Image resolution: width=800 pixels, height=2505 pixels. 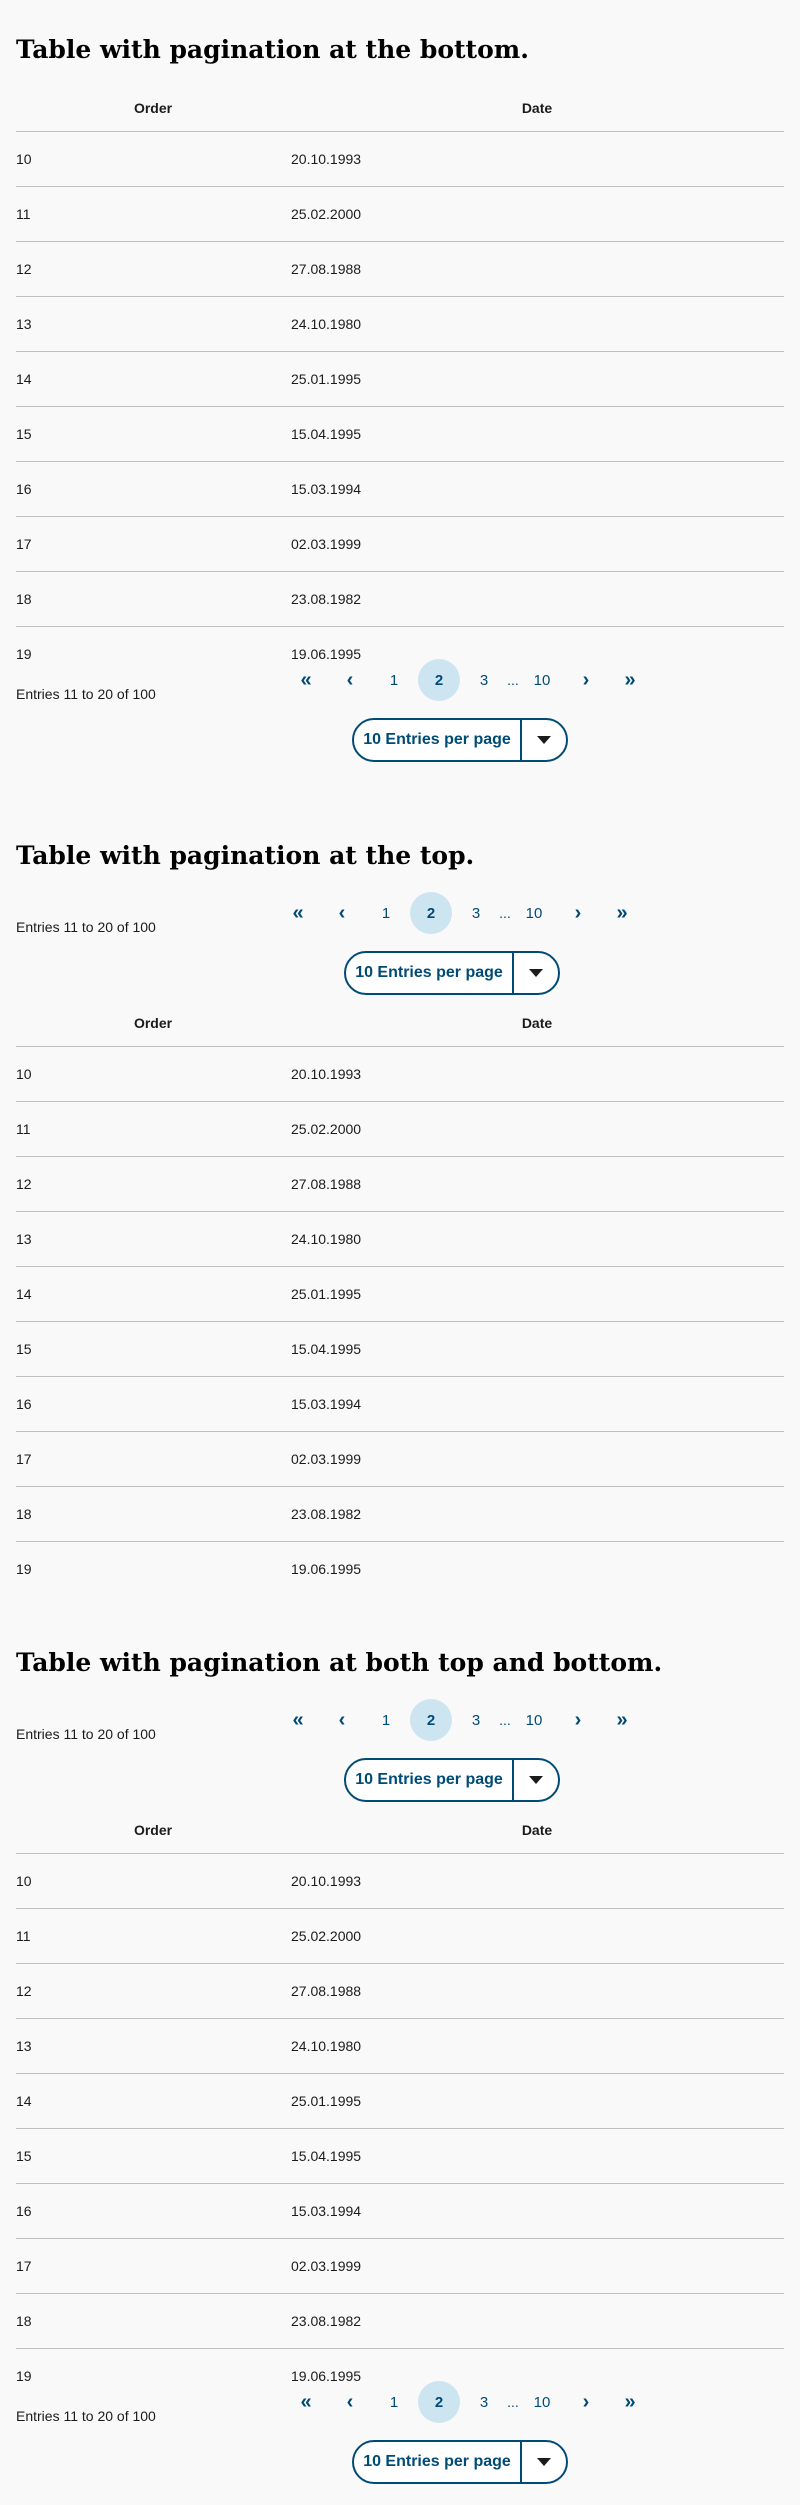 What do you see at coordinates (537, 1349) in the screenshot?
I see `cell-date: 15.04.1995` at bounding box center [537, 1349].